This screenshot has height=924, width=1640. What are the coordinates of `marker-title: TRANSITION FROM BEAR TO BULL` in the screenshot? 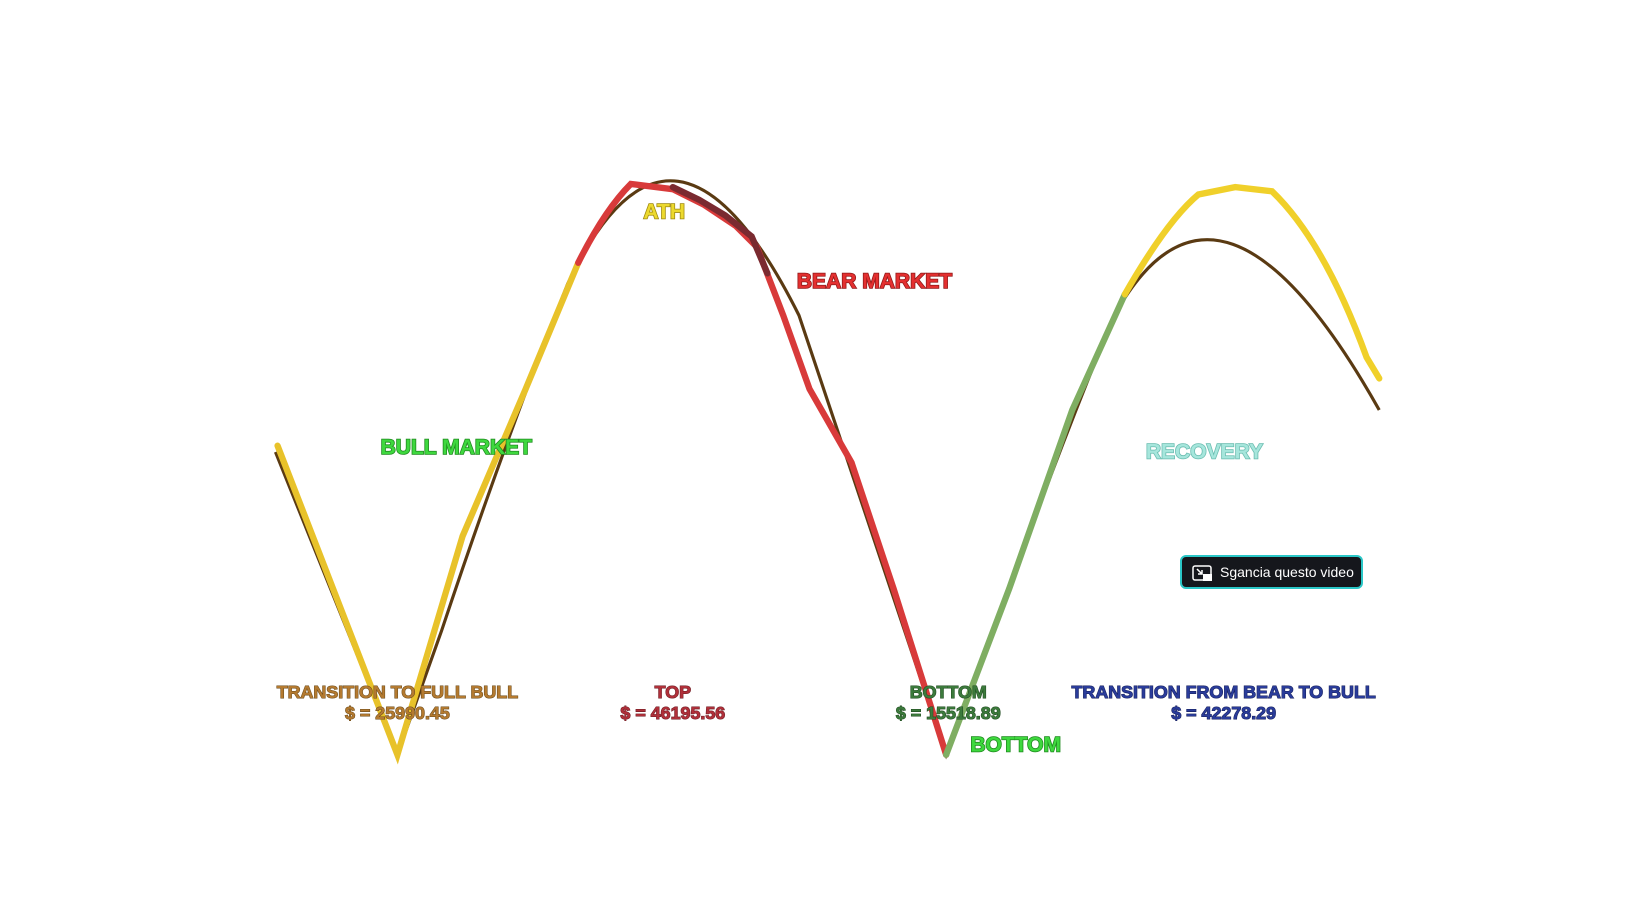 It's located at (1224, 692).